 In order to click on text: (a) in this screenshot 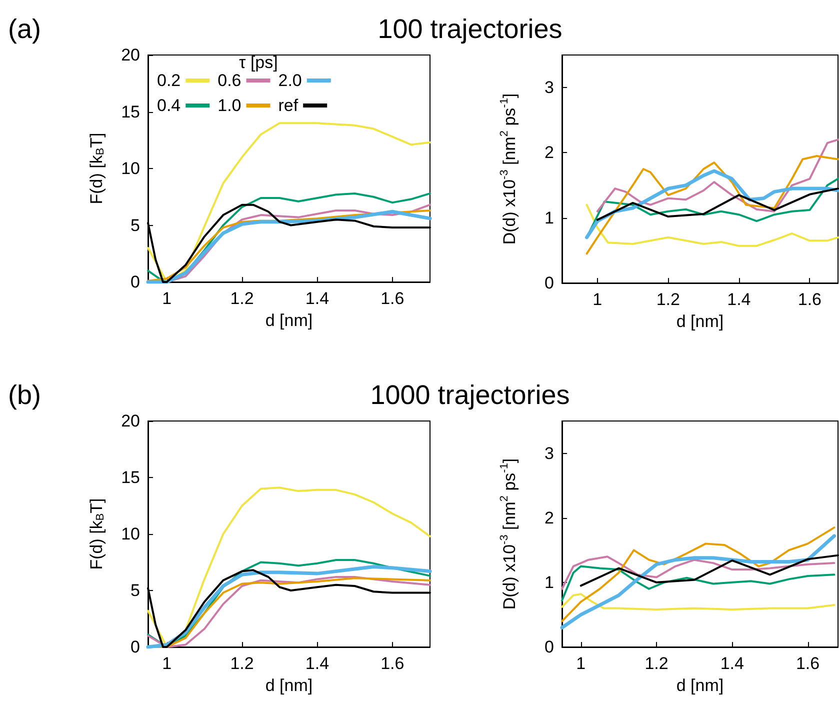, I will do `click(24, 29)`.